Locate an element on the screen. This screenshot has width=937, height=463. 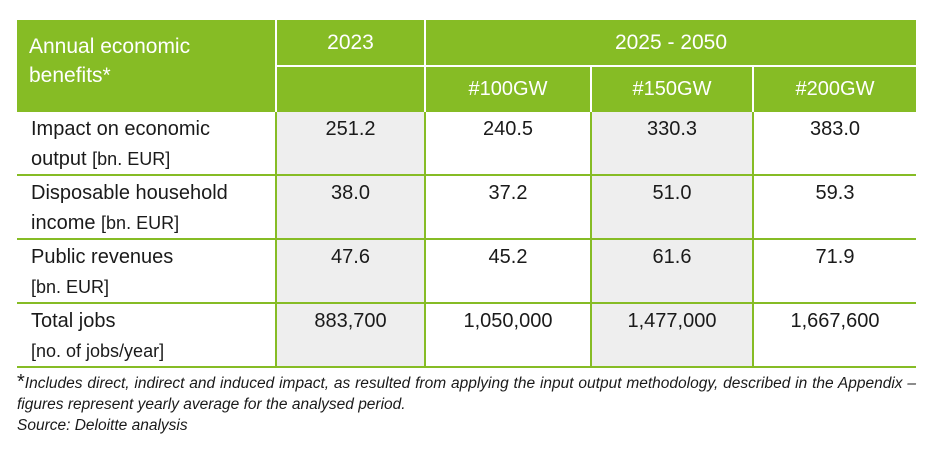
header-period: 2025 - 2050 is located at coordinates (670, 43).